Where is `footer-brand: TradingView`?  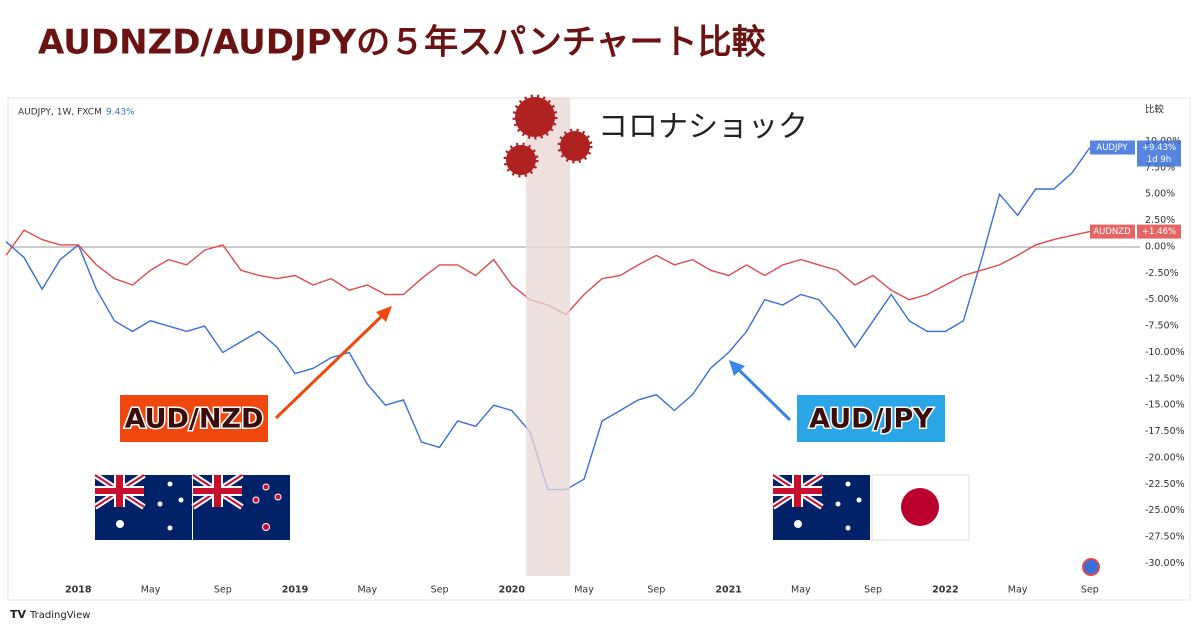
footer-brand: TradingView is located at coordinates (59, 615).